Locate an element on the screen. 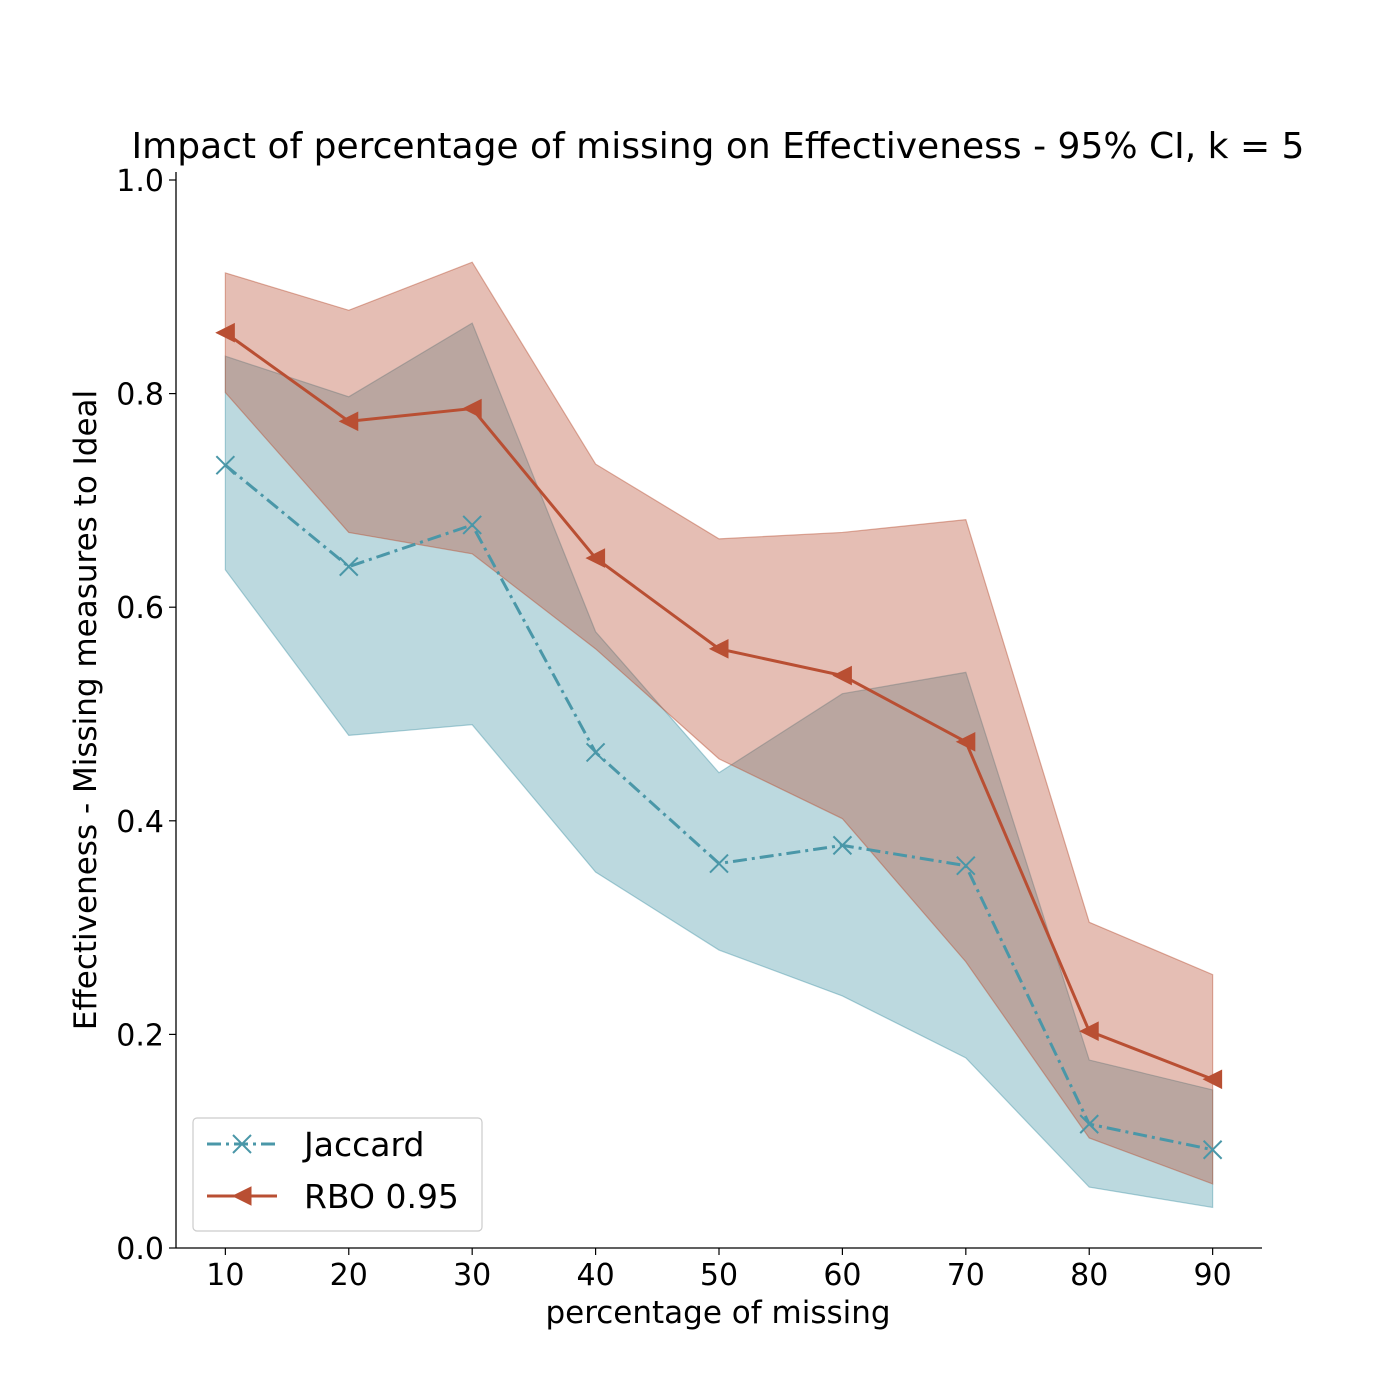 This screenshot has width=1400, height=1400. legend-label-1: RBO 0.95 is located at coordinates (381, 1196).